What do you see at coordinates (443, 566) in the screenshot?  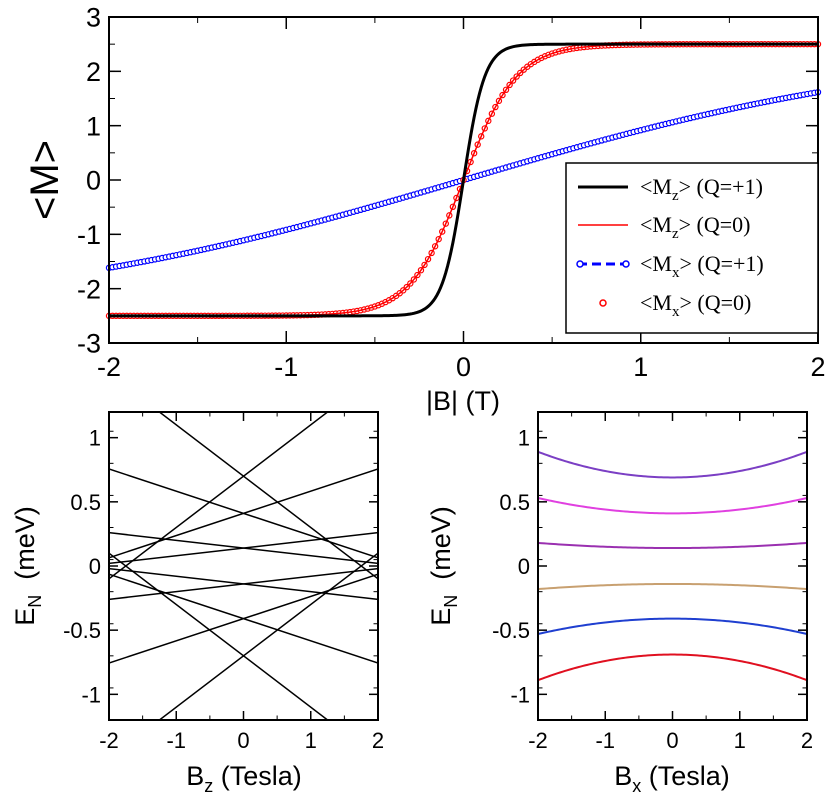 I see `bottom-right-y-axis-label: EN (meV)` at bounding box center [443, 566].